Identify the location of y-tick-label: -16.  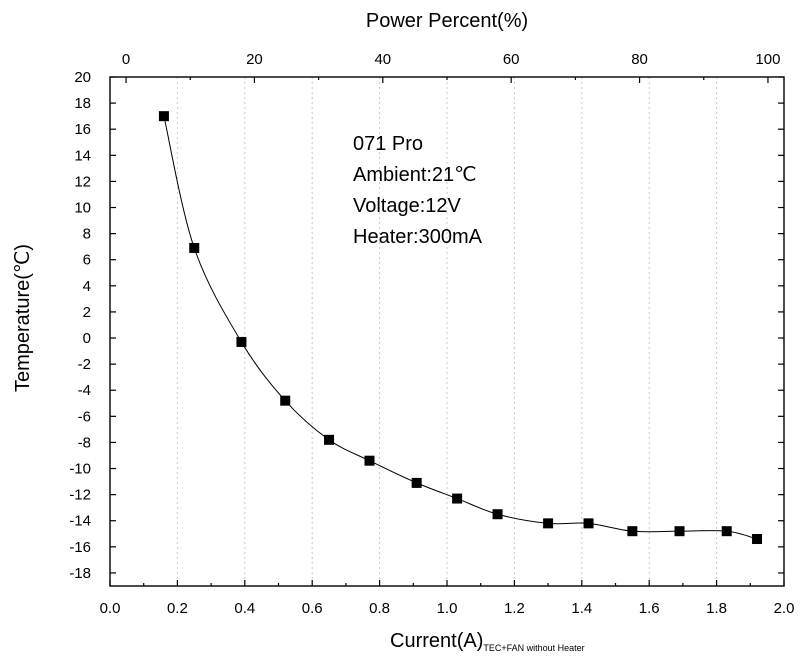
(80, 547).